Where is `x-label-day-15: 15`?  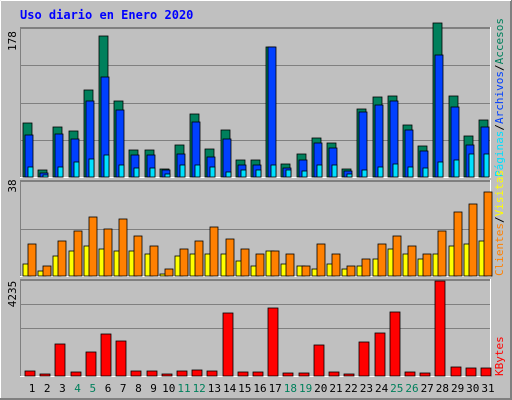 x-label-day-15: 15 is located at coordinates (244, 388).